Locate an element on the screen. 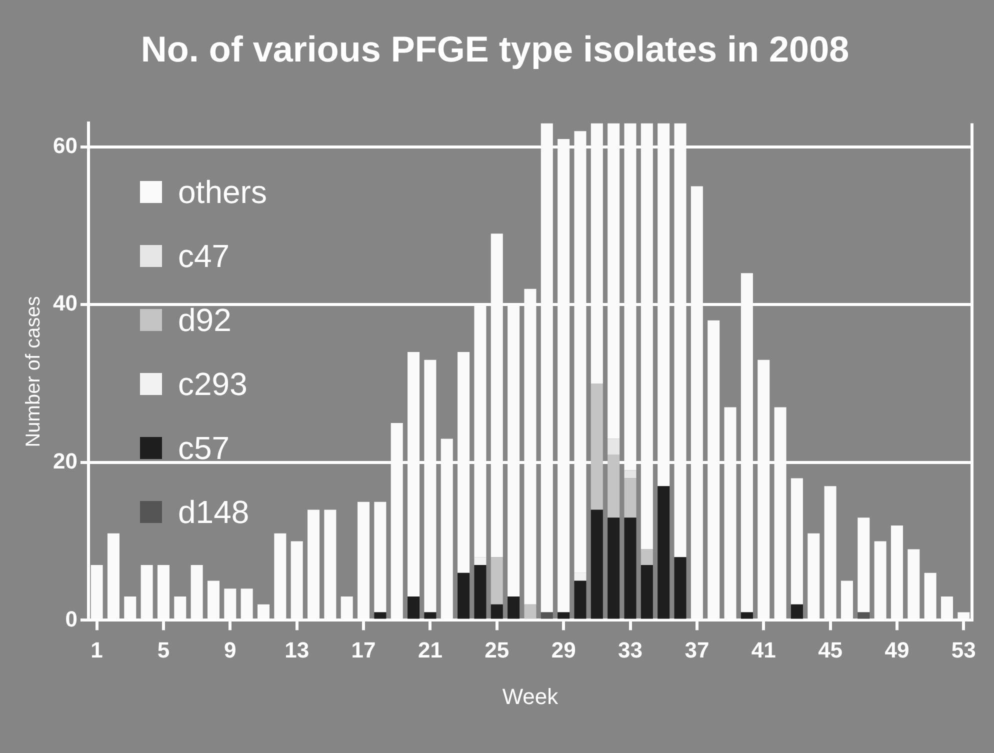  x-axis-title: Week is located at coordinates (531, 696).